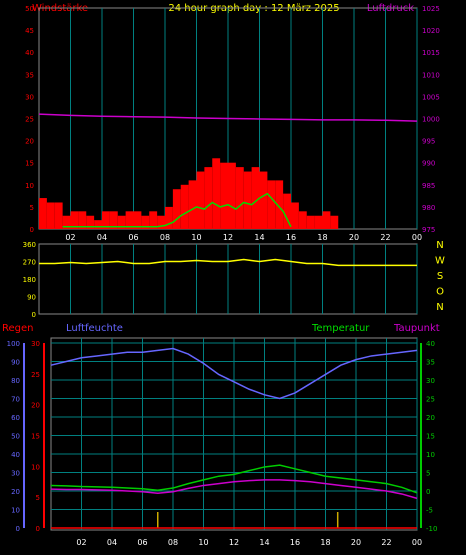 This screenshot has width=466, height=555. Describe the element at coordinates (291, 237) in the screenshot. I see `panel1-x-tick-label: 16` at that location.